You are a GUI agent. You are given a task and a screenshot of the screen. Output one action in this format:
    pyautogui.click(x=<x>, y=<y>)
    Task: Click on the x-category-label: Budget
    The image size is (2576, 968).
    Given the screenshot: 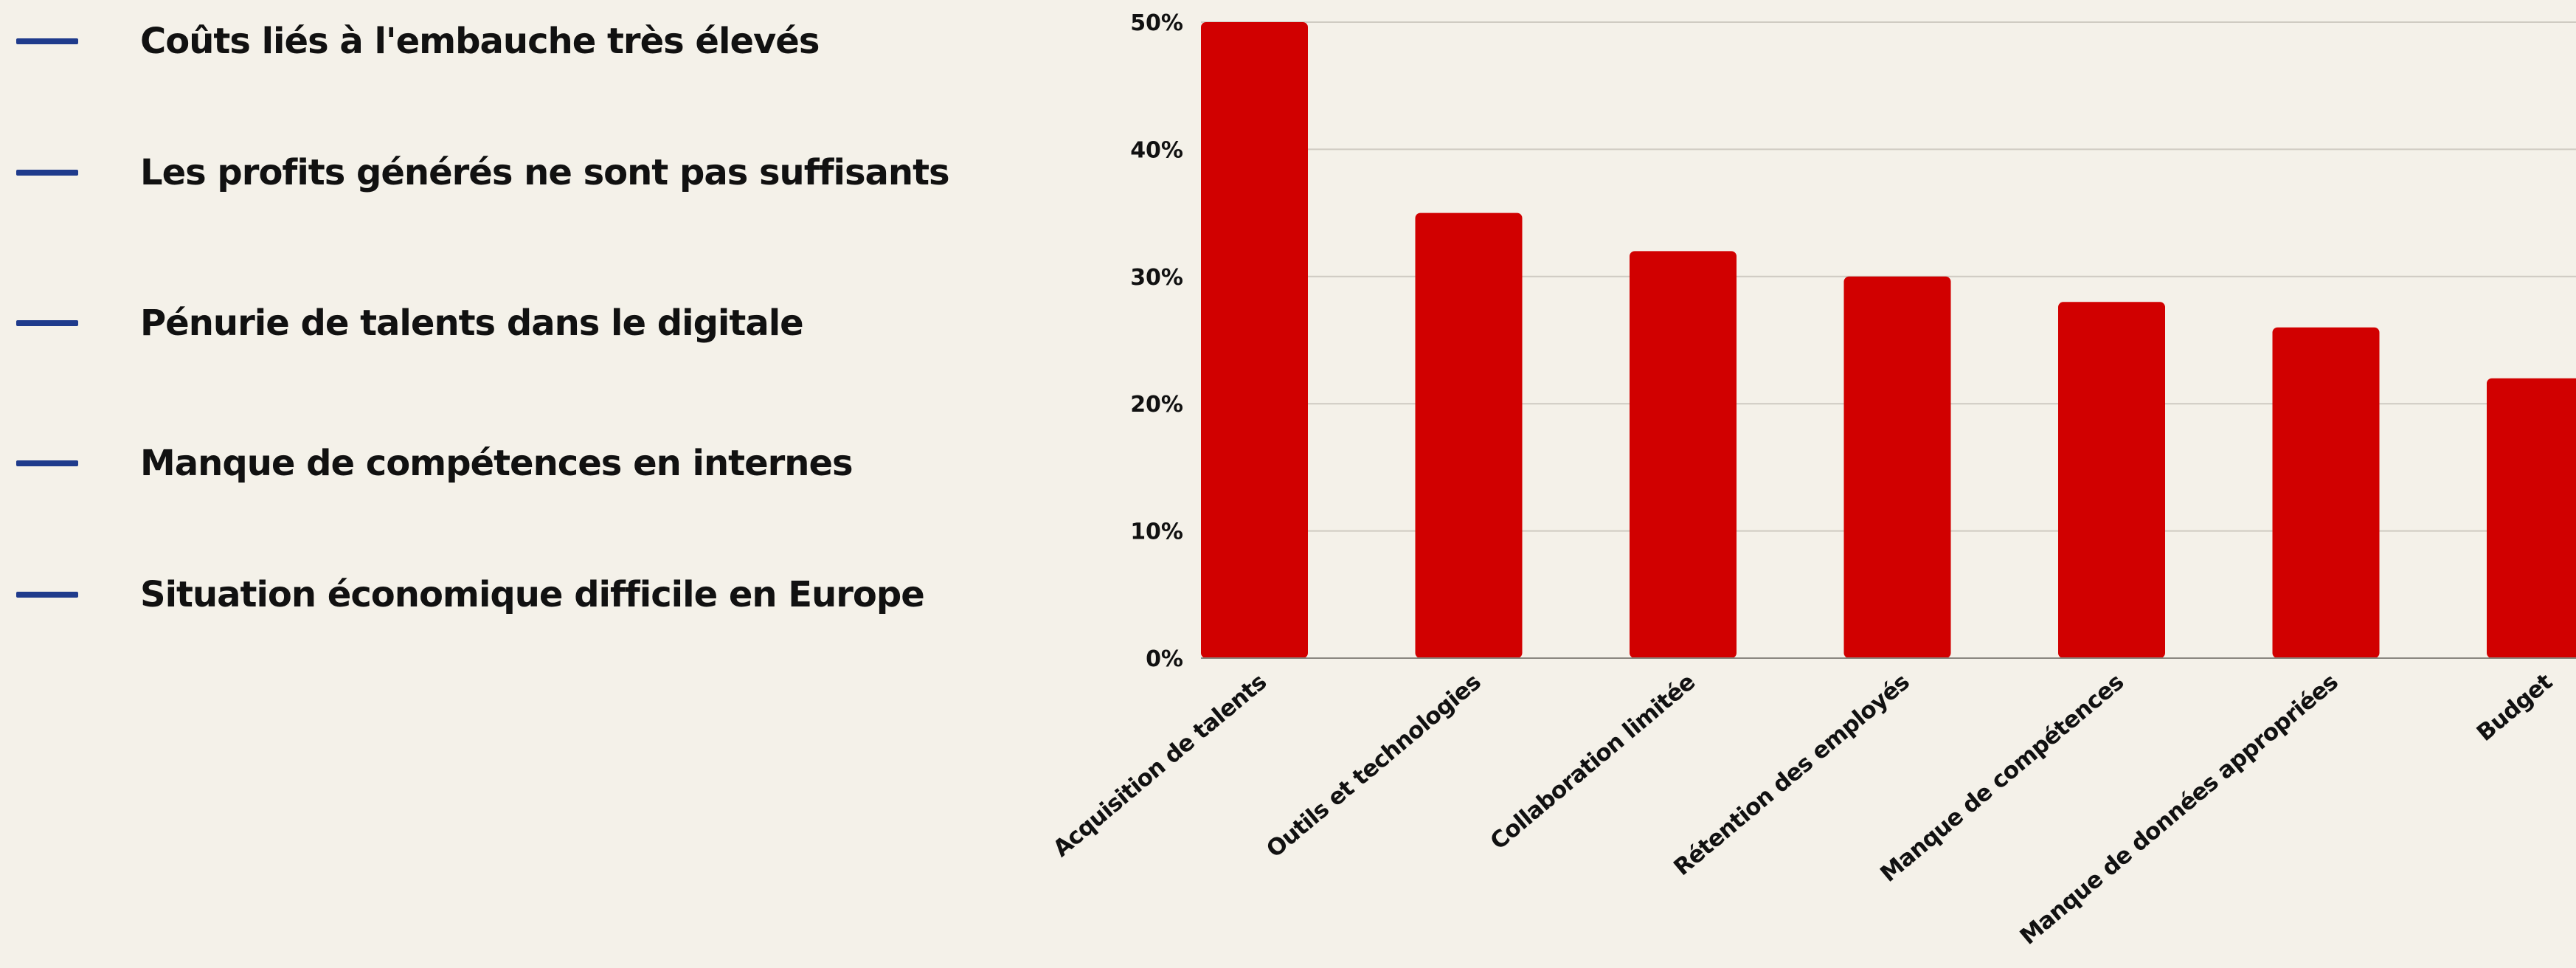 What is the action you would take?
    pyautogui.click(x=2515, y=707)
    